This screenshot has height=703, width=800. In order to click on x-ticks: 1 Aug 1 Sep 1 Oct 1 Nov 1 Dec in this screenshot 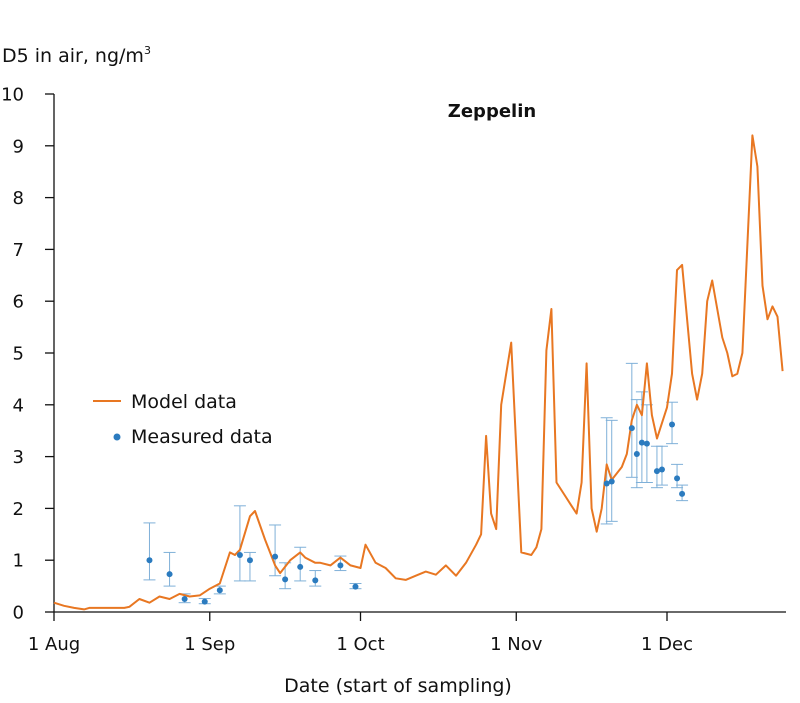, I will do `click(360, 633)`.